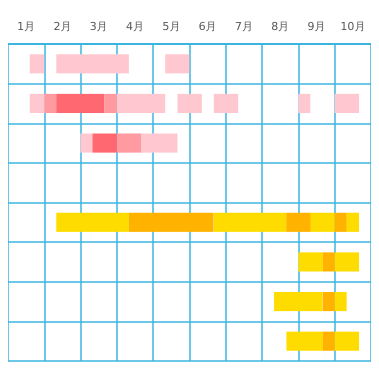 This screenshot has width=379, height=379. I want to click on x-tick-label: 9月, so click(317, 26).